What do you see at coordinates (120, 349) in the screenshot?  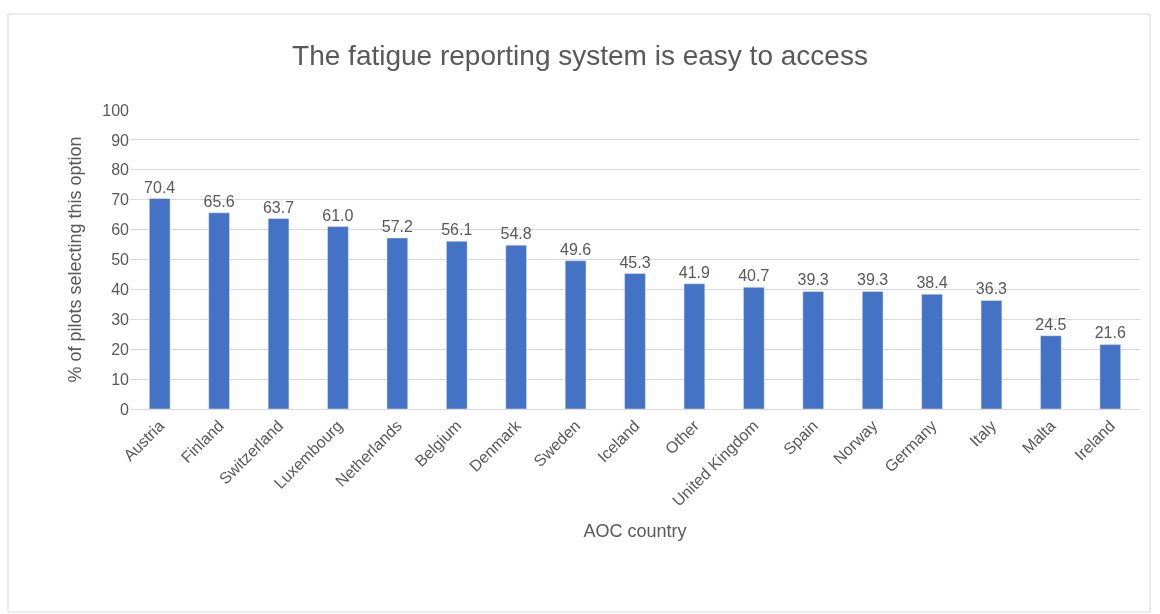 I see `y-tick-label: 20` at bounding box center [120, 349].